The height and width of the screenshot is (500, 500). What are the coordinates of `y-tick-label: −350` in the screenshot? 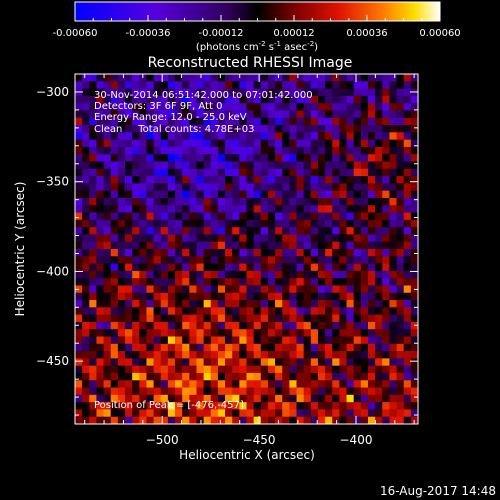 It's located at (52, 182).